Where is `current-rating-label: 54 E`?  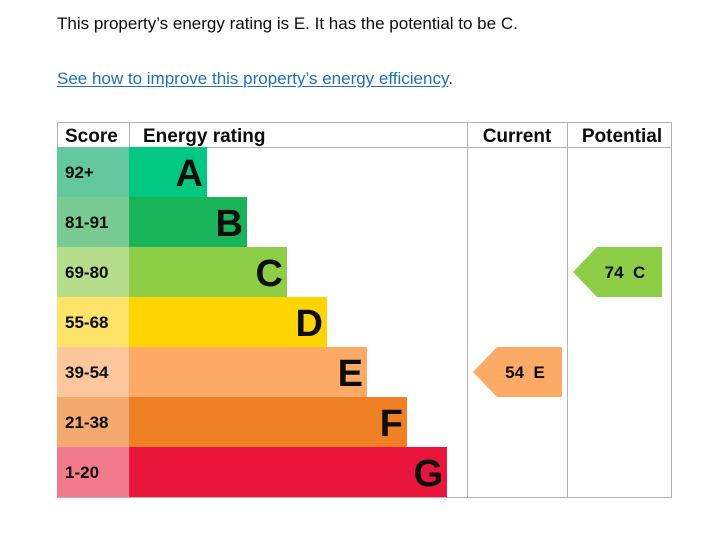 current-rating-label: 54 E is located at coordinates (525, 372).